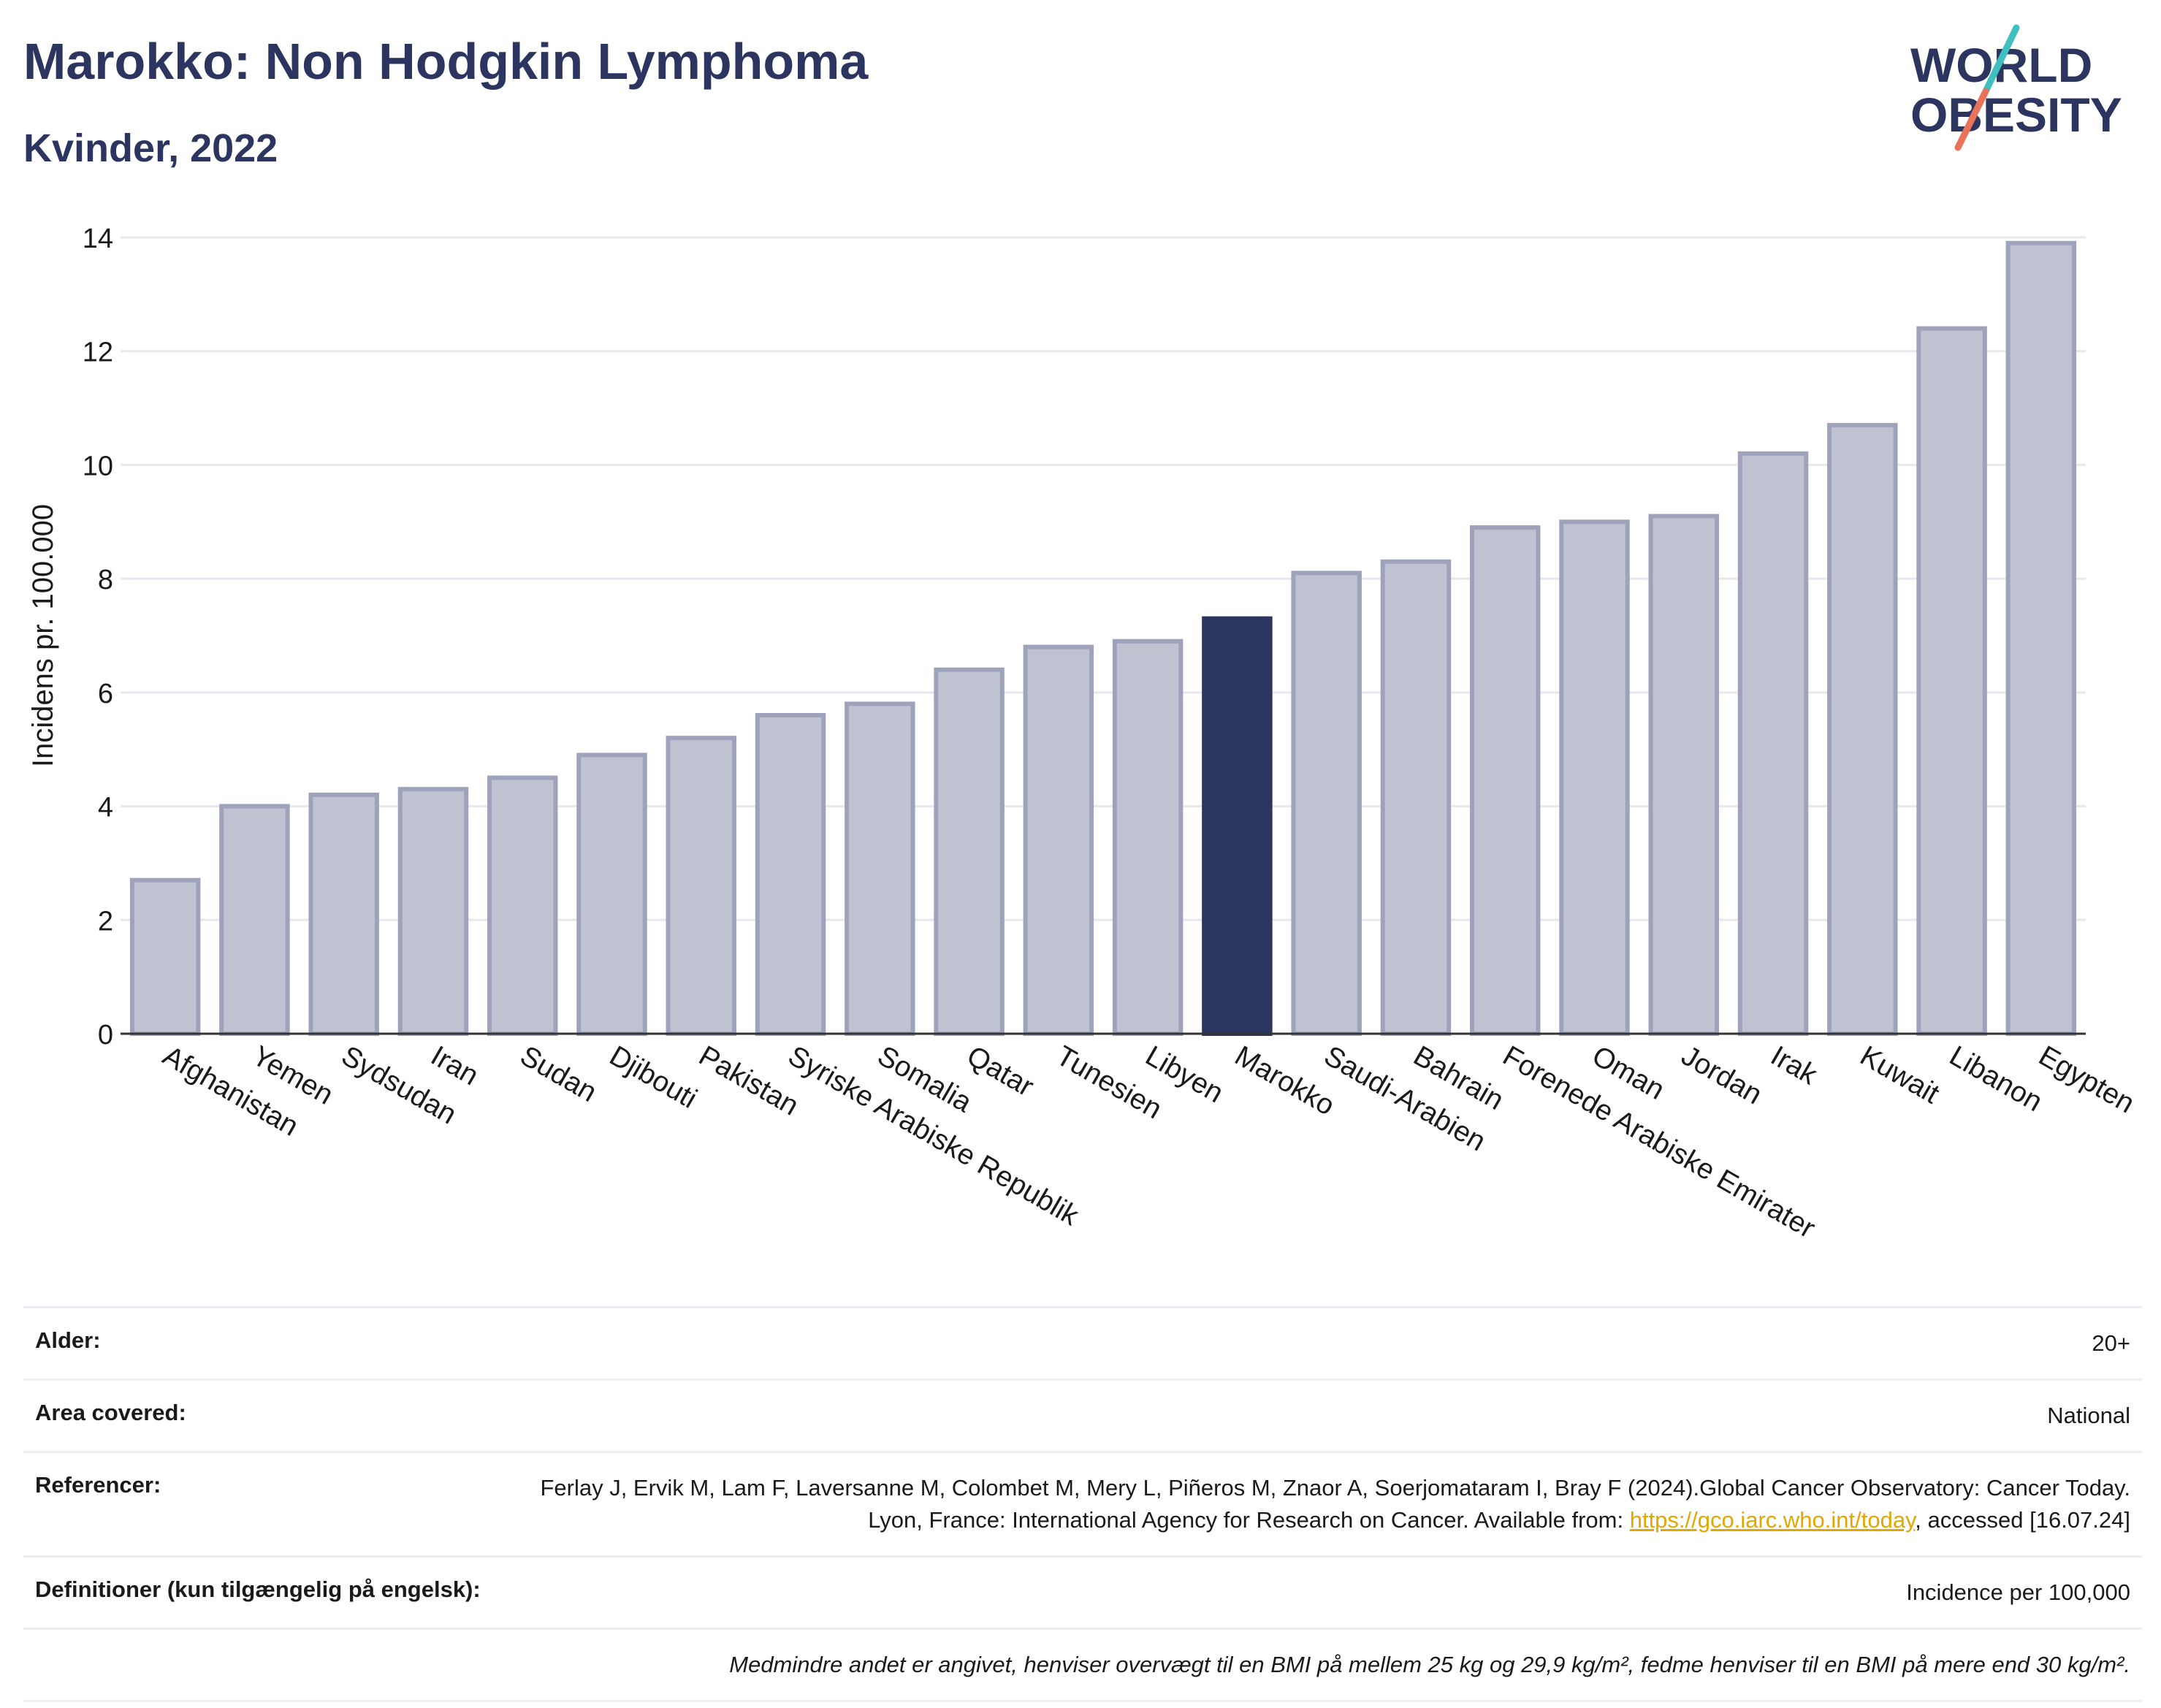 The height and width of the screenshot is (1708, 2161). Describe the element at coordinates (433, 911) in the screenshot. I see `bar-iran` at that location.